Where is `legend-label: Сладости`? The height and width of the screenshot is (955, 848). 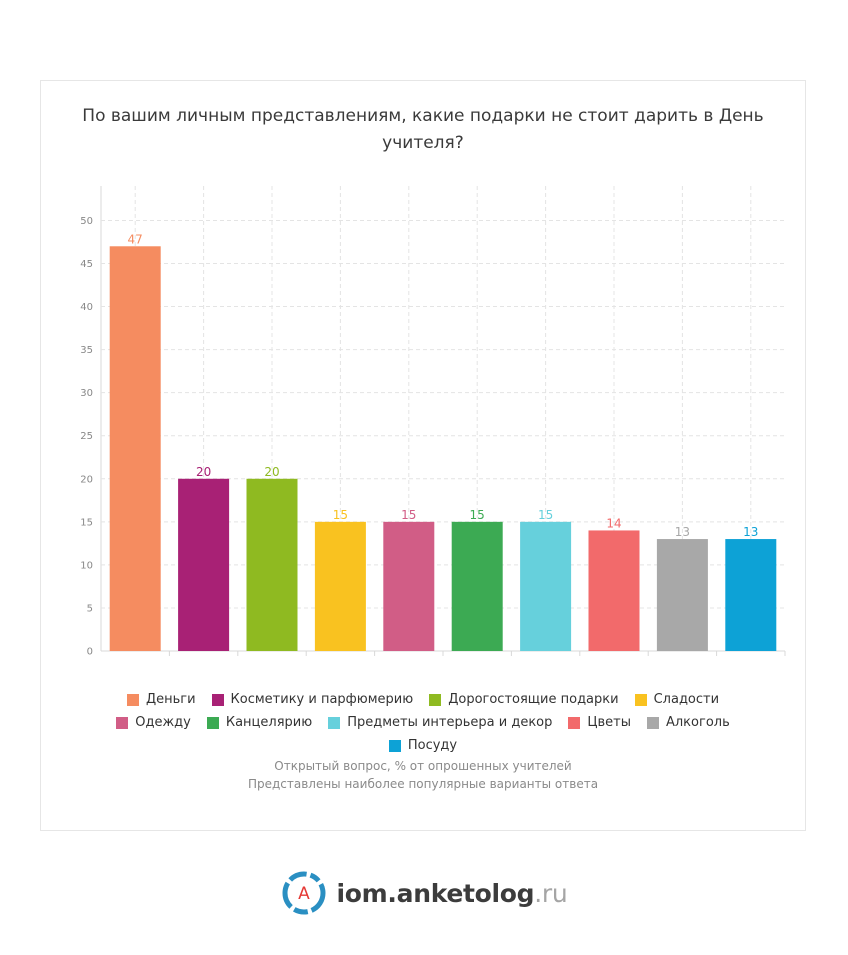 legend-label: Сладости is located at coordinates (686, 699).